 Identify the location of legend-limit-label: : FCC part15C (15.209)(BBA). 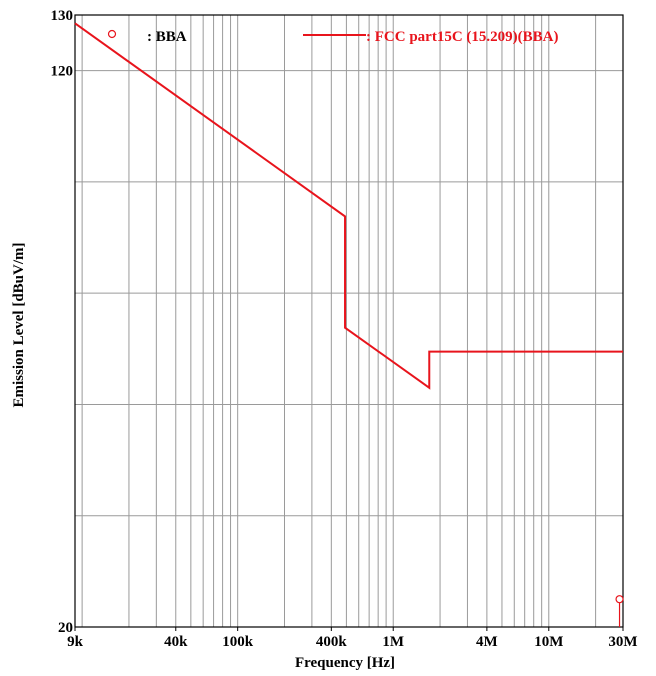
(462, 37).